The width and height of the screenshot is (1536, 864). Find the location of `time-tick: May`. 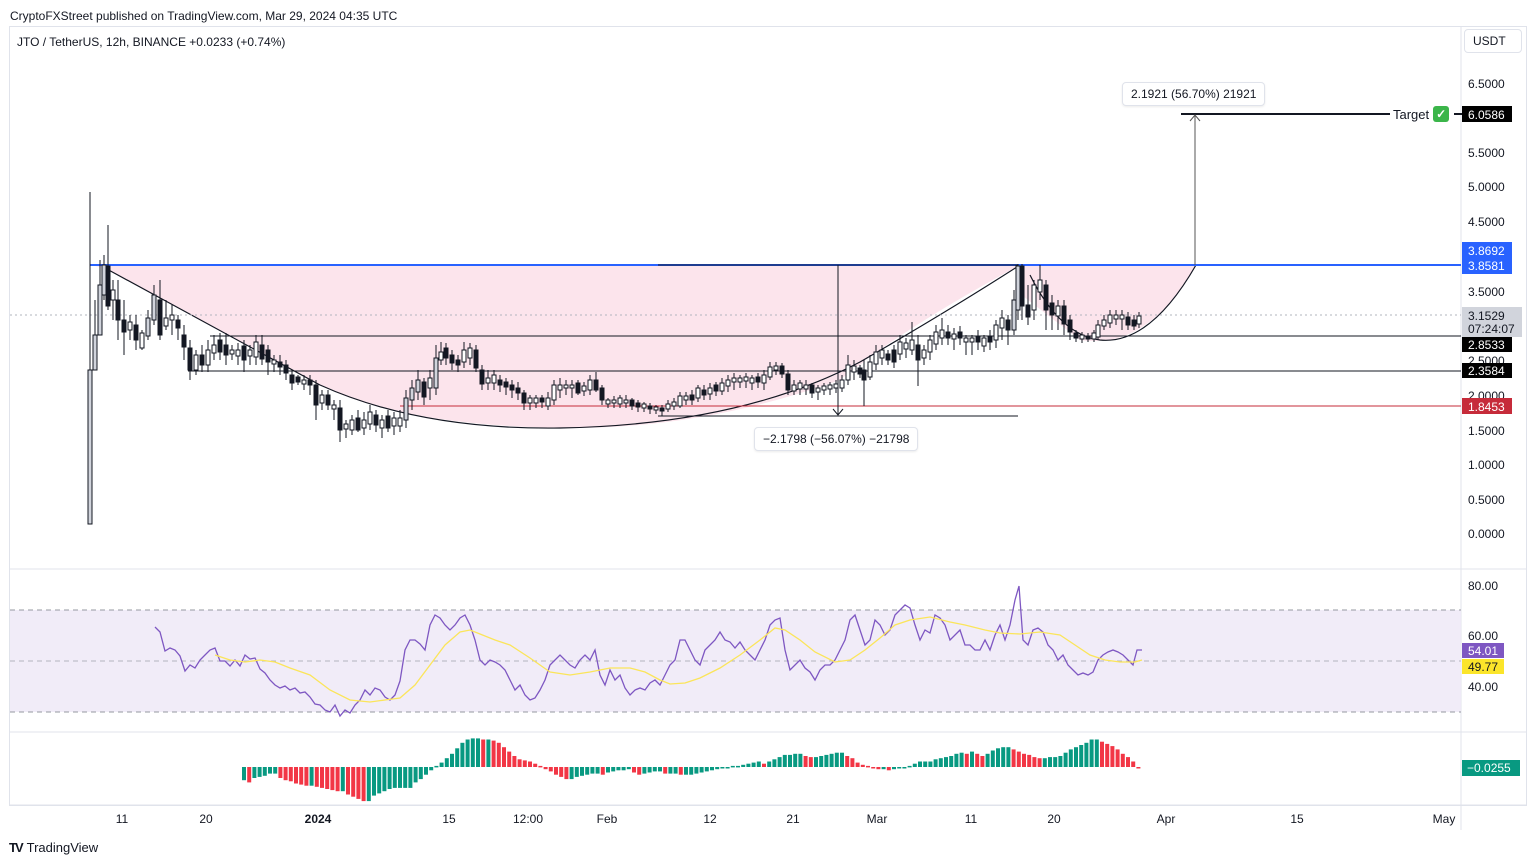

time-tick: May is located at coordinates (1444, 819).